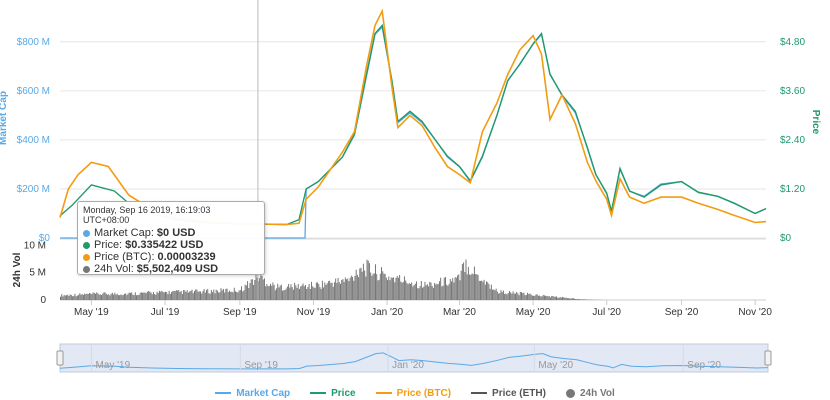  Describe the element at coordinates (414, 358) in the screenshot. I see `range-navigator: May '19 Sep '19 Jan '20 May '20 Sep '20` at that location.